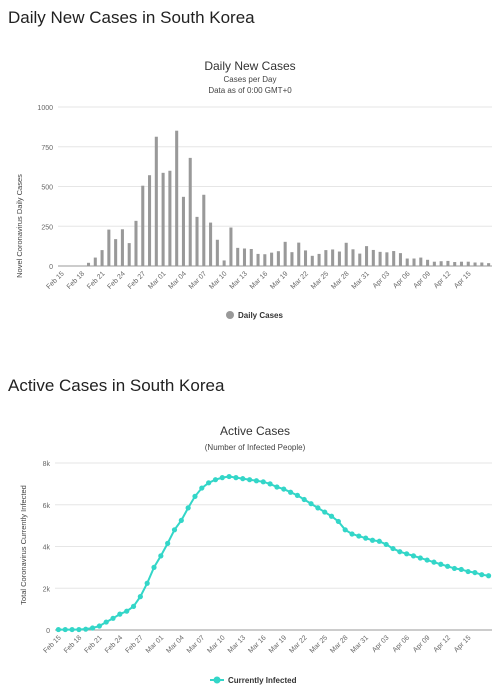 Image resolution: width=500 pixels, height=692 pixels. I want to click on x-tick-label: Mar 25, so click(320, 280).